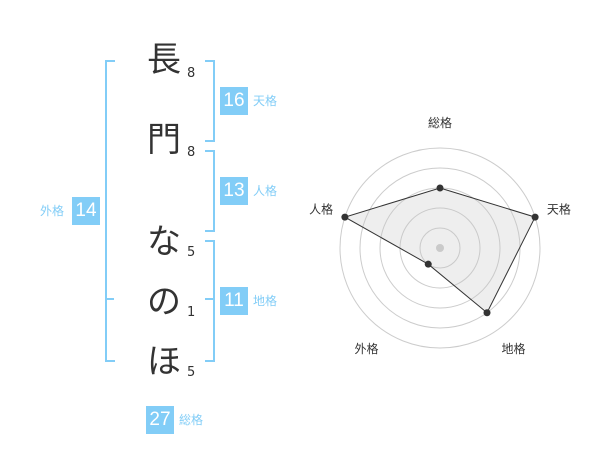 This screenshot has width=600, height=470. Describe the element at coordinates (265, 191) in the screenshot. I see `jinkaku-label: 人格` at that location.